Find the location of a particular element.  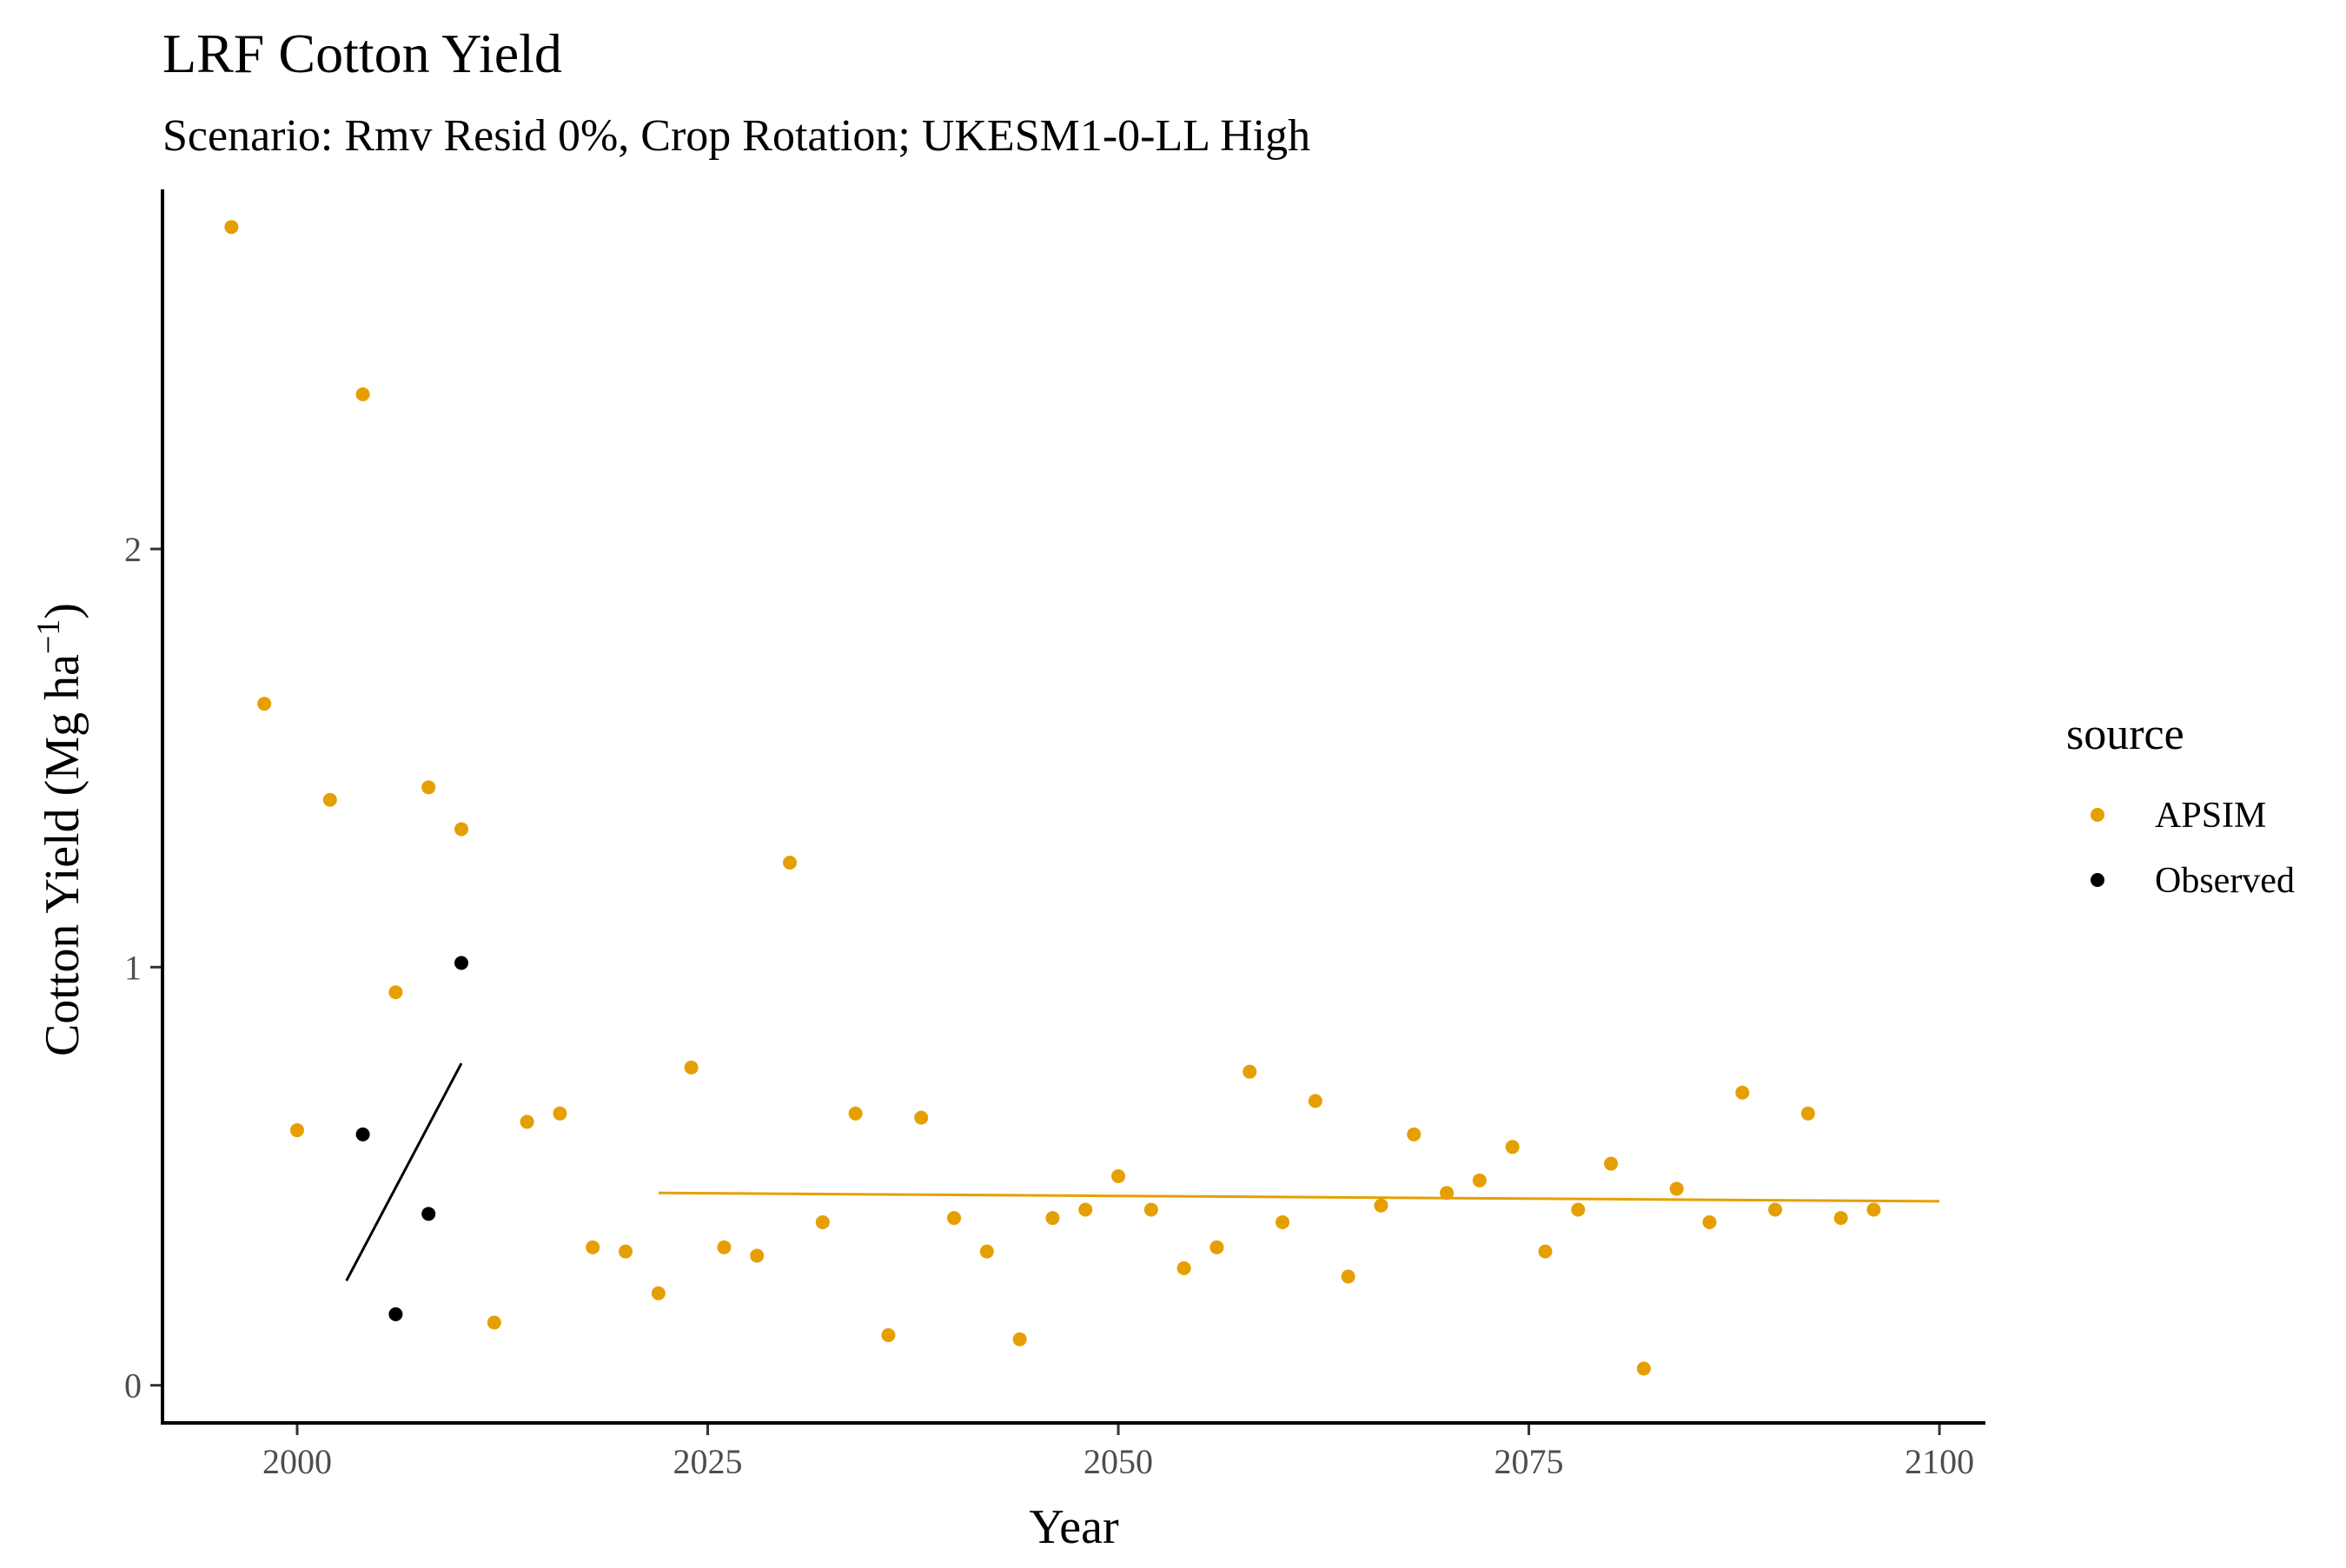

y-ticks: 0 1 2 is located at coordinates (143, 968).